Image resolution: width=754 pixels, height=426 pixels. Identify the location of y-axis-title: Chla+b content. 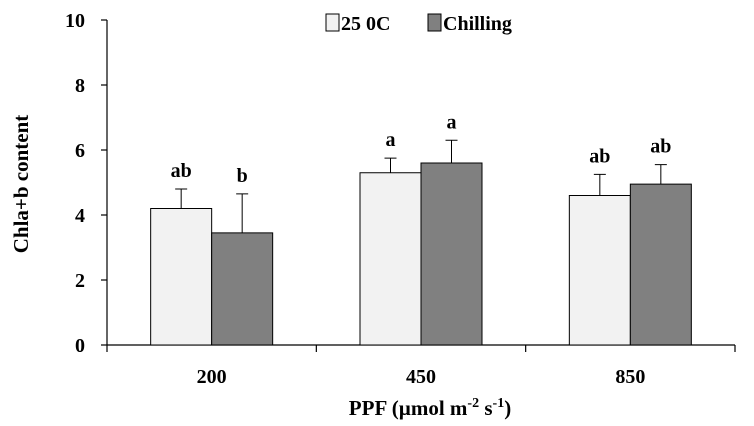
(21, 184).